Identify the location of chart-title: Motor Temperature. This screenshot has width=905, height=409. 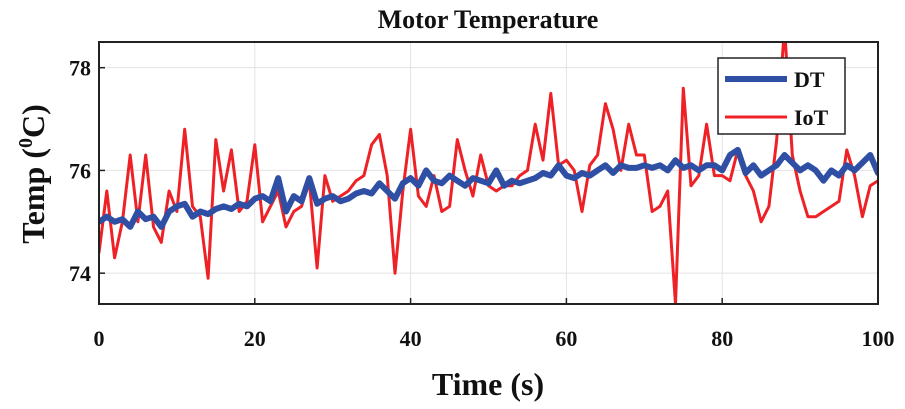
(488, 19).